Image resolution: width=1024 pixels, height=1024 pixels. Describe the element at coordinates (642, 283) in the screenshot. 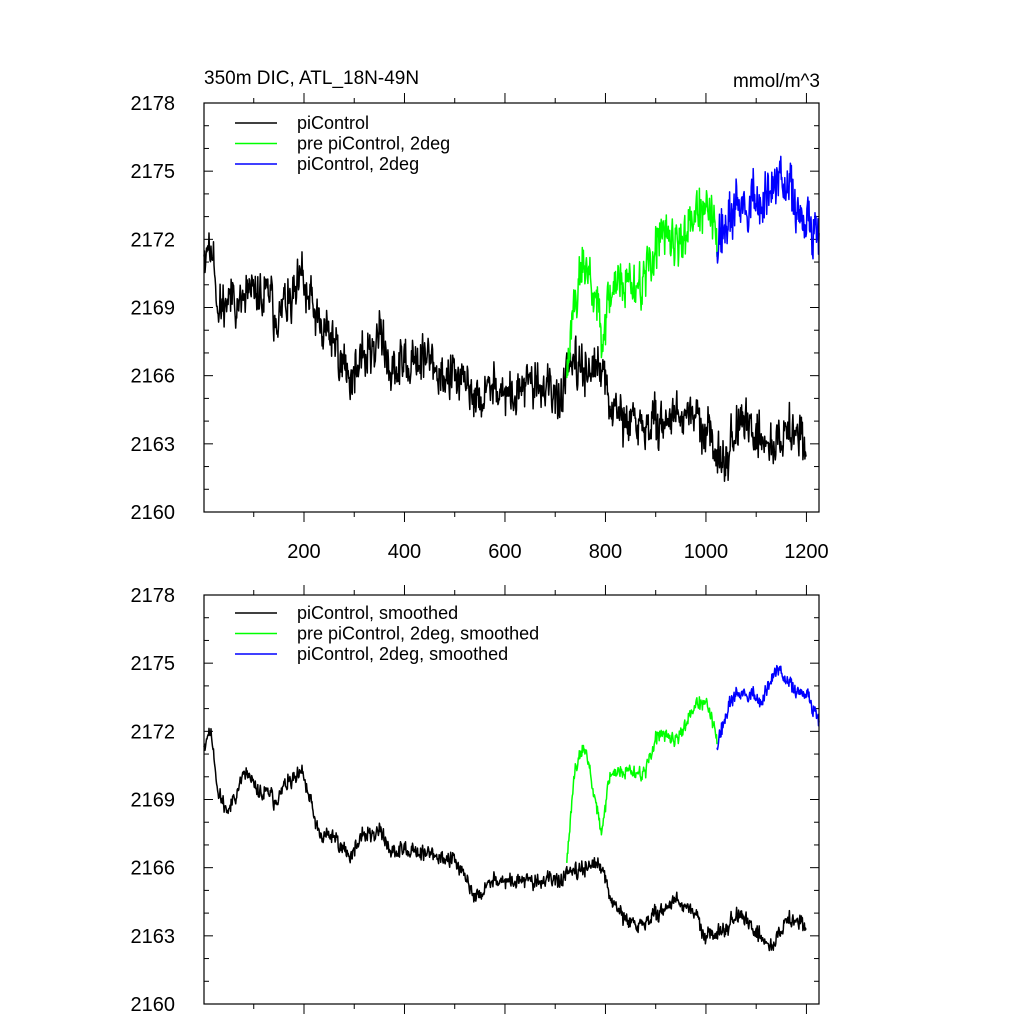

I see `series-line-pre-picontrol-2deg` at that location.